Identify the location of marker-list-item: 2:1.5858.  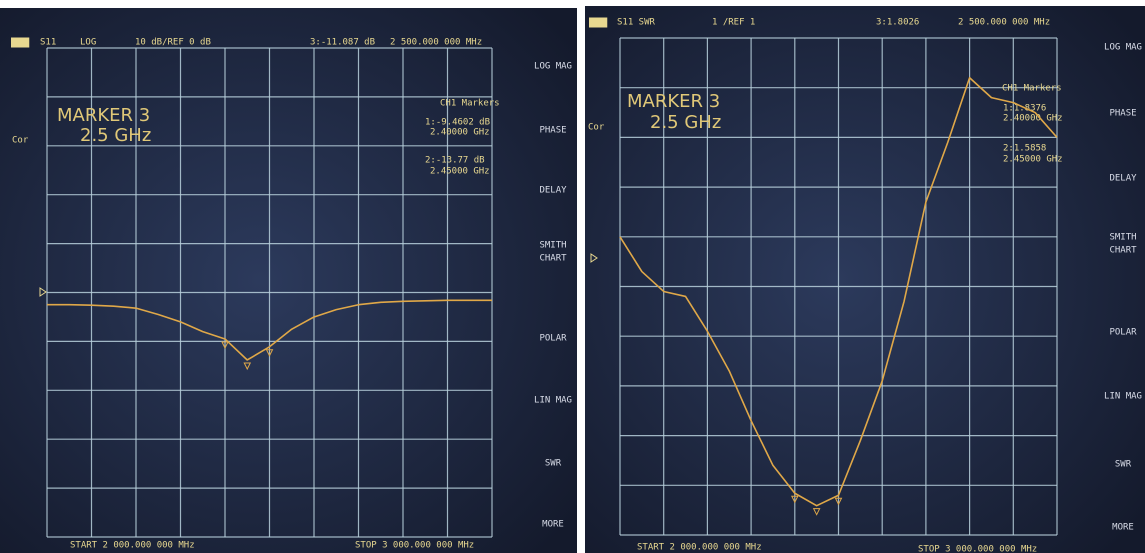
(1024, 149).